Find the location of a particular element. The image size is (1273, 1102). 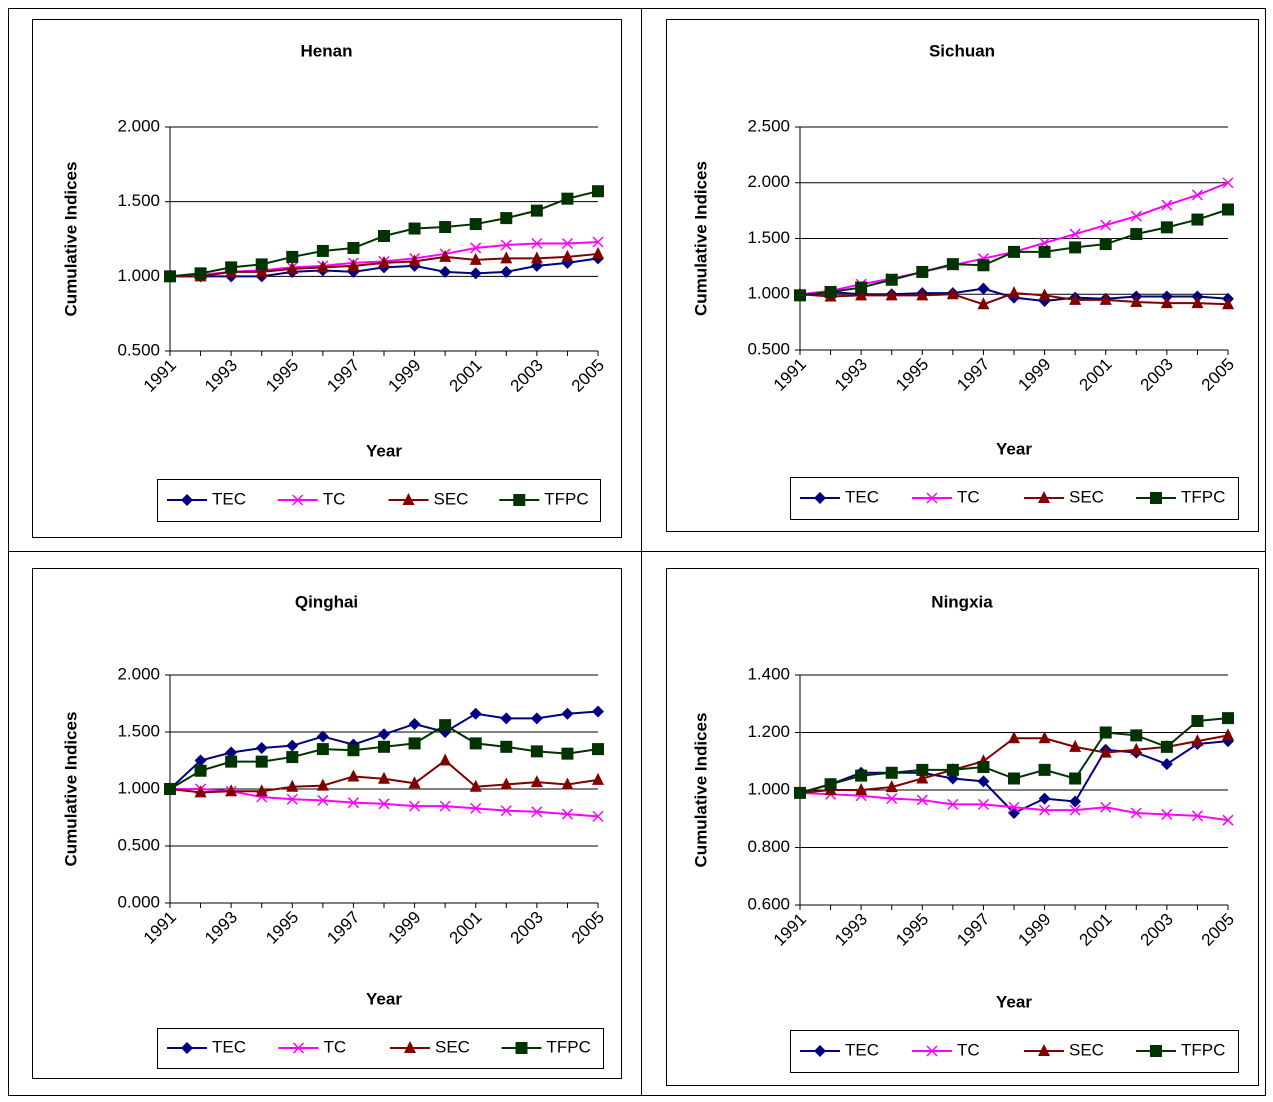

y-tick-label: 2.500 is located at coordinates (768, 125).